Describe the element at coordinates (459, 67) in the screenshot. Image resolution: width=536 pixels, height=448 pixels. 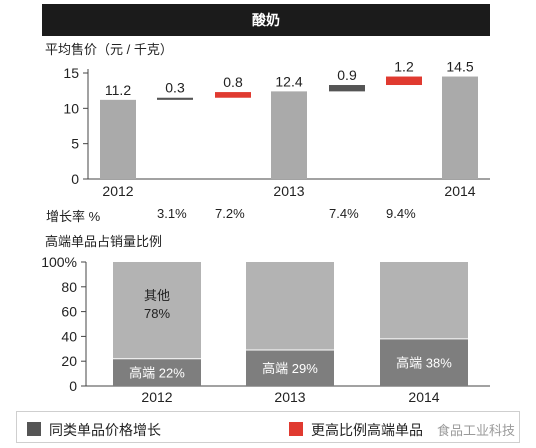
I see `data-label: 14.5` at that location.